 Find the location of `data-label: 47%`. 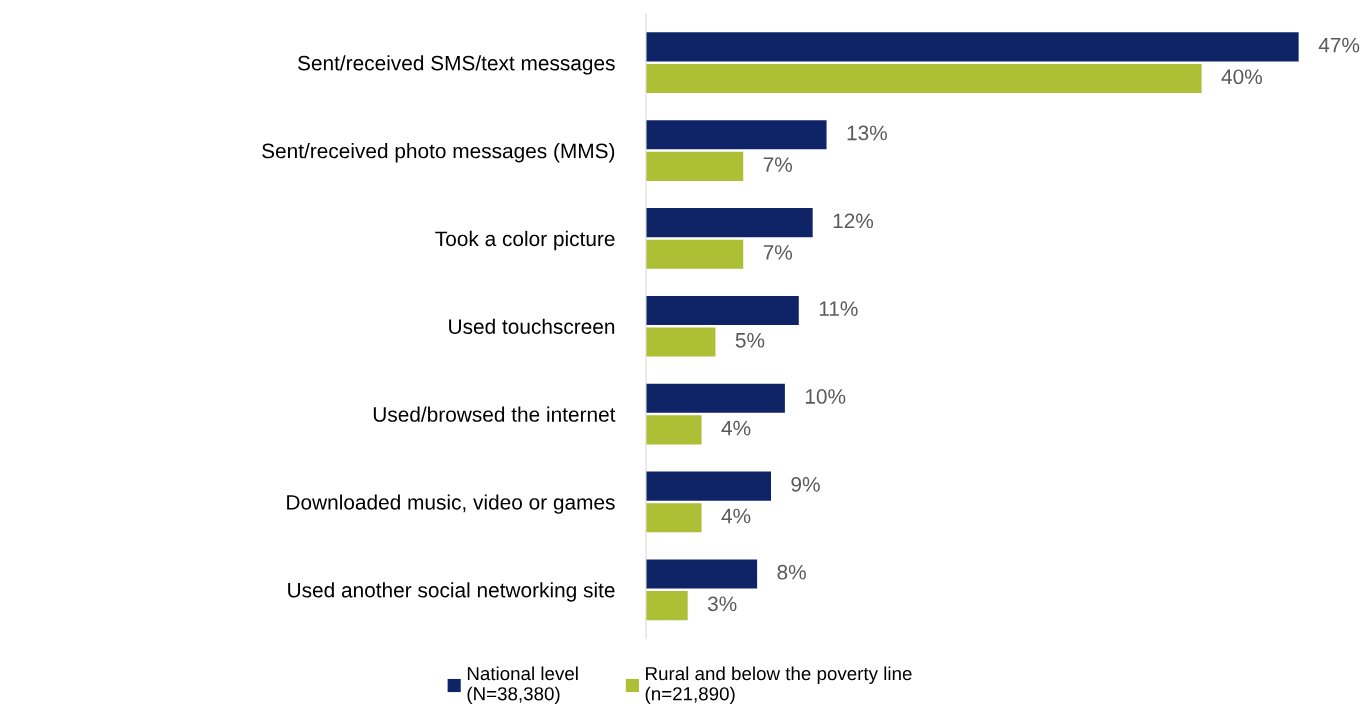

data-label: 47% is located at coordinates (1339, 45).